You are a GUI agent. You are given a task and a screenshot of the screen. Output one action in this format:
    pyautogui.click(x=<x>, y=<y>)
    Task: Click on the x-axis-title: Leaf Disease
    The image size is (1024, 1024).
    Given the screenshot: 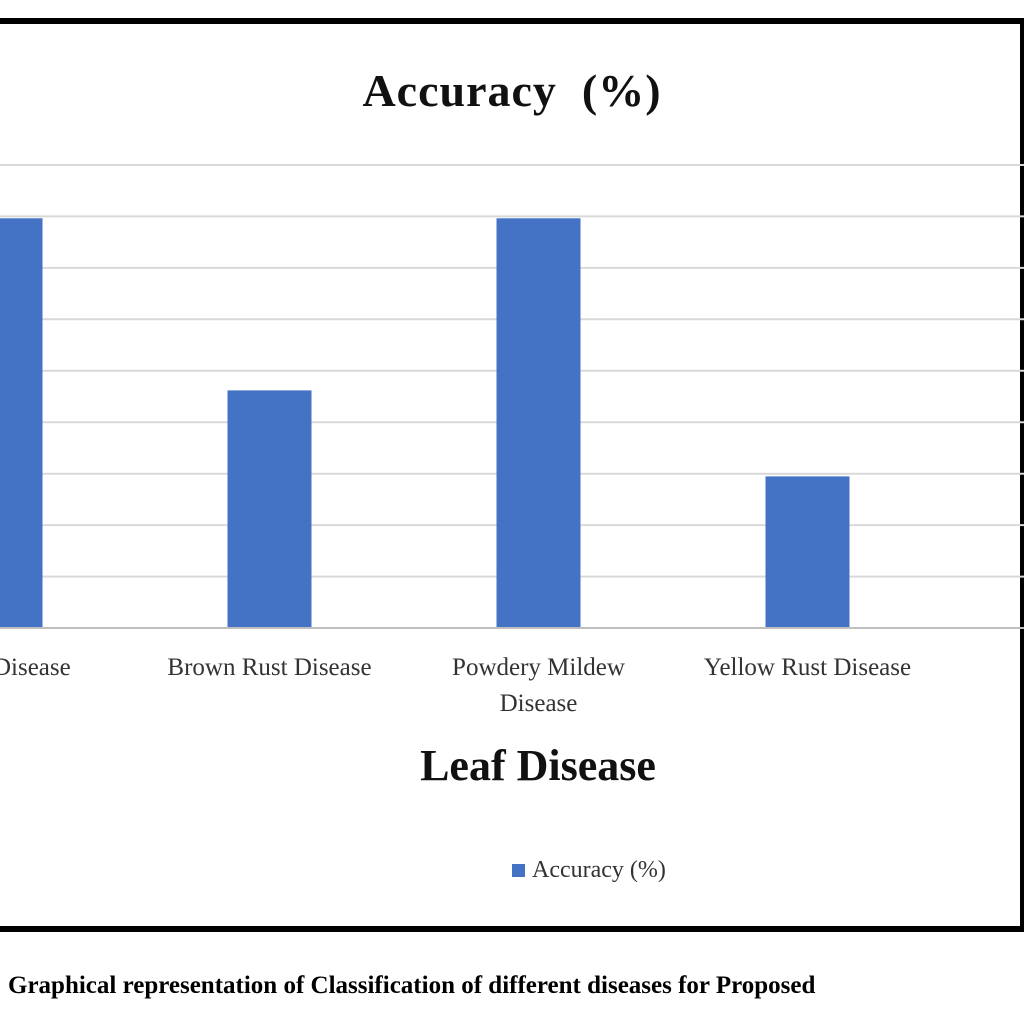 What is the action you would take?
    pyautogui.click(x=538, y=765)
    